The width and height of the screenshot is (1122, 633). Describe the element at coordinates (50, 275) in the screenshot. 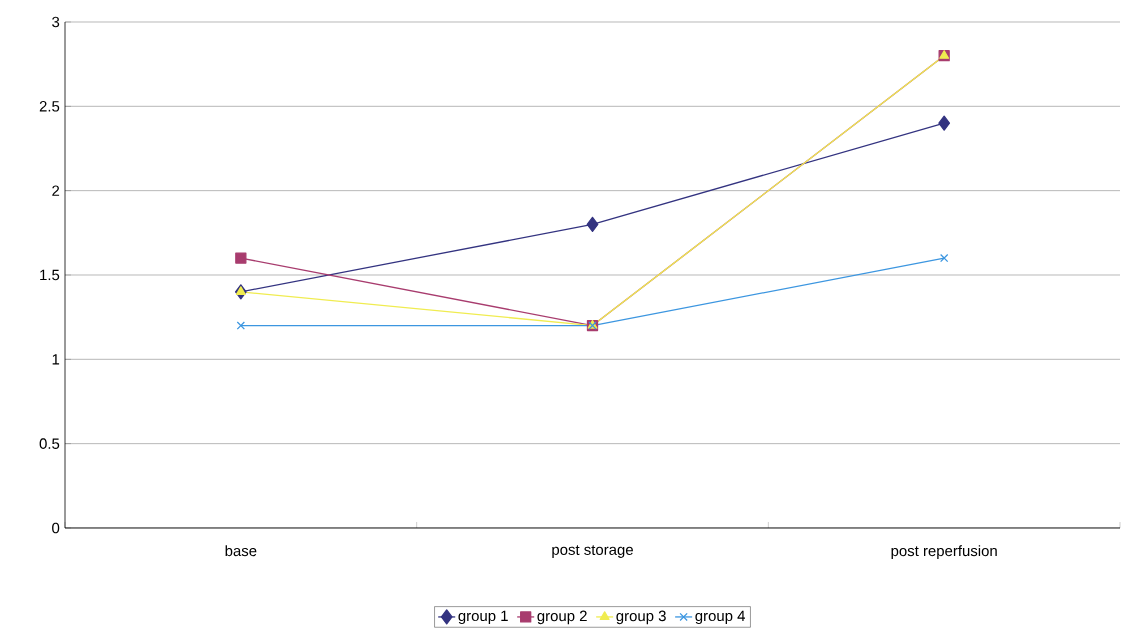

I see `y-tick-label: 1.5` at that location.